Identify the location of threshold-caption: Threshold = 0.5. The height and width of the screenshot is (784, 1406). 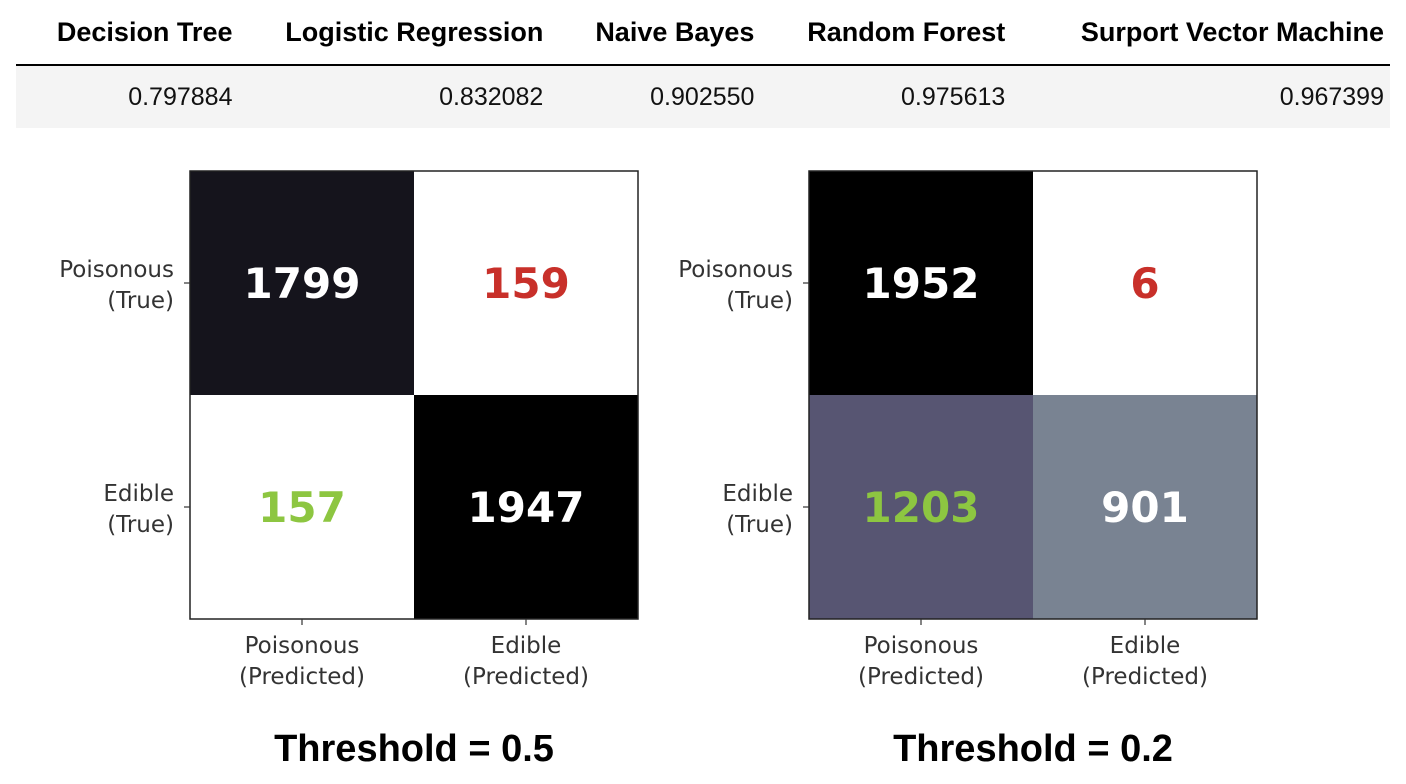
(414, 749).